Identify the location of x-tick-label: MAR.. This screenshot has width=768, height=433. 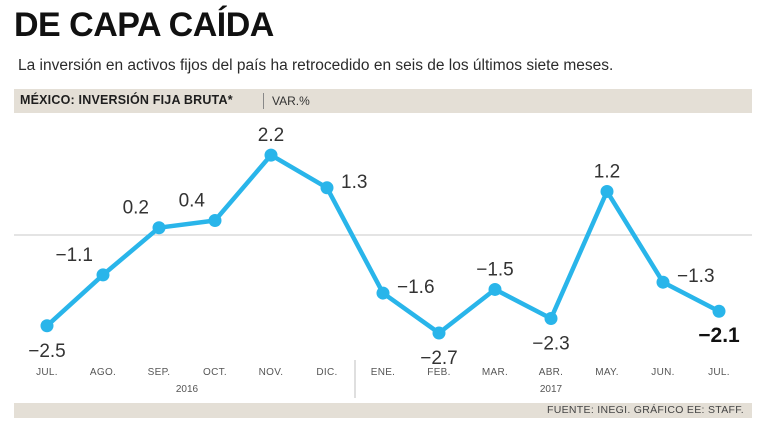
(495, 372).